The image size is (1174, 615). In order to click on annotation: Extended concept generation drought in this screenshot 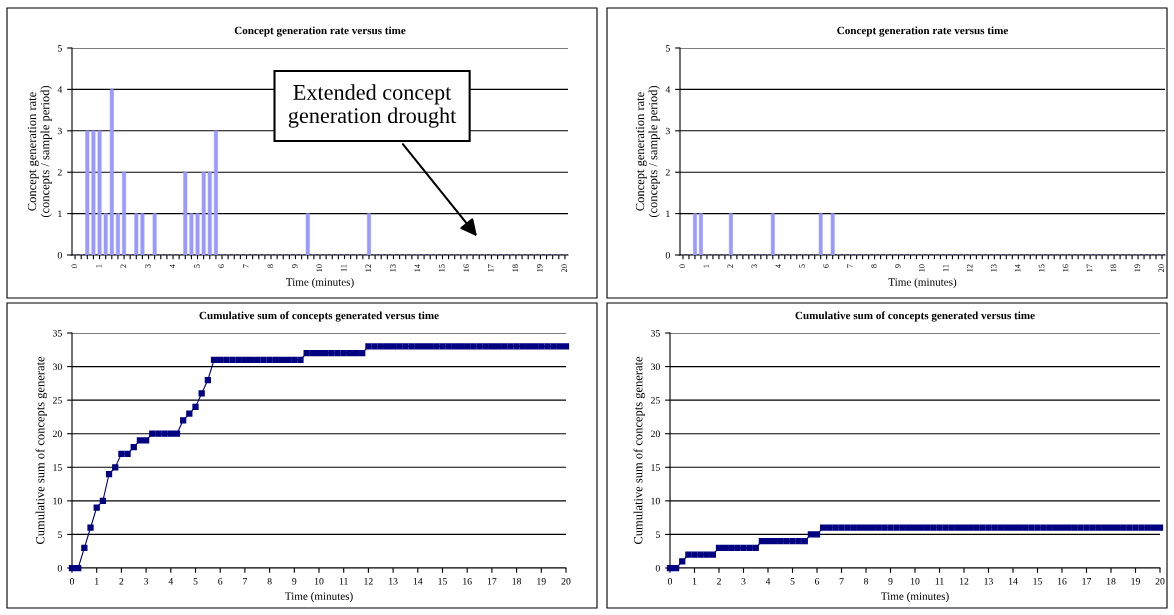, I will do `click(372, 106)`.